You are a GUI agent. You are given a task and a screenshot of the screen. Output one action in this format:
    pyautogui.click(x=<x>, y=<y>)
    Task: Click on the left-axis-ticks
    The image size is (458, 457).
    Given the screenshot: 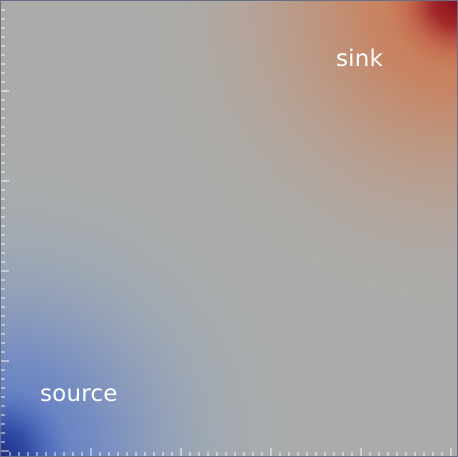 What is the action you would take?
    pyautogui.click(x=5, y=230)
    